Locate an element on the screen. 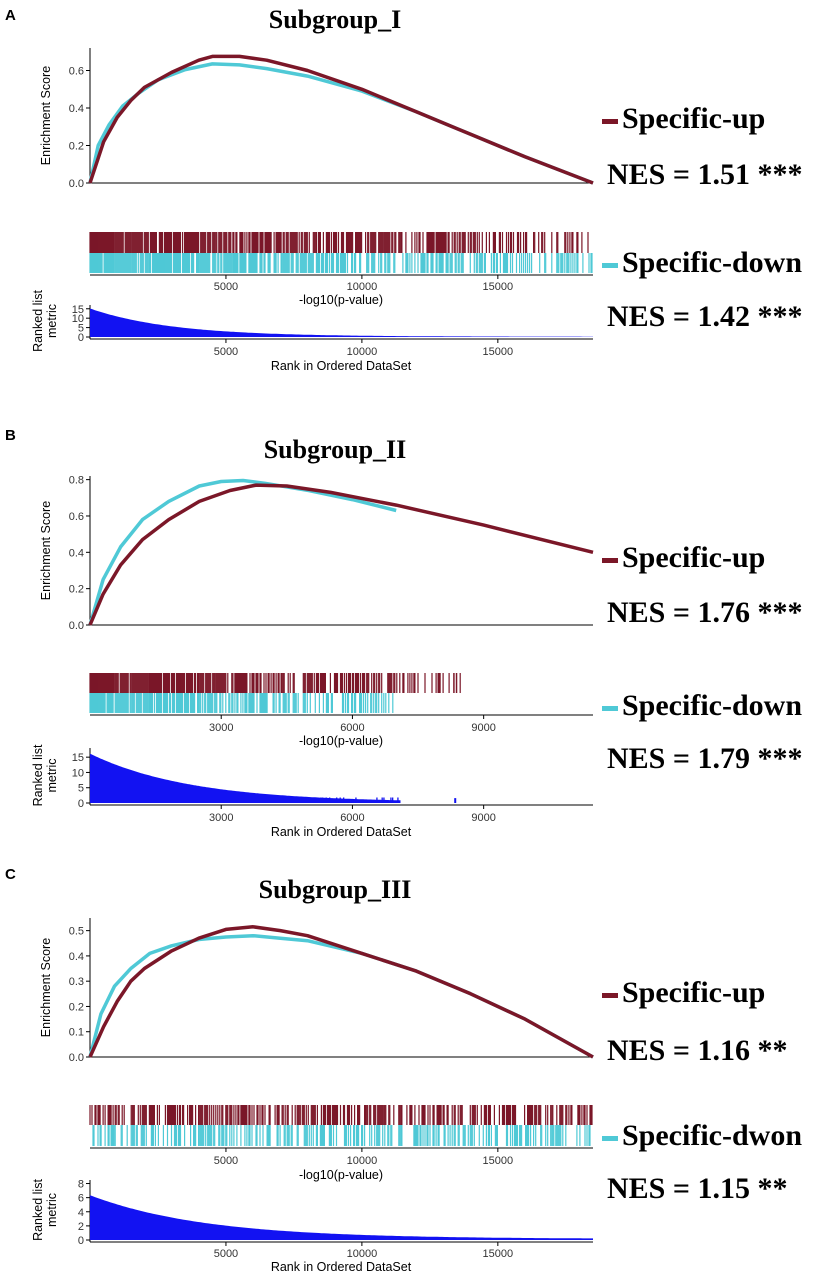 The height and width of the screenshot is (1275, 829). y-tick-label: 0.1 is located at coordinates (76, 1033).